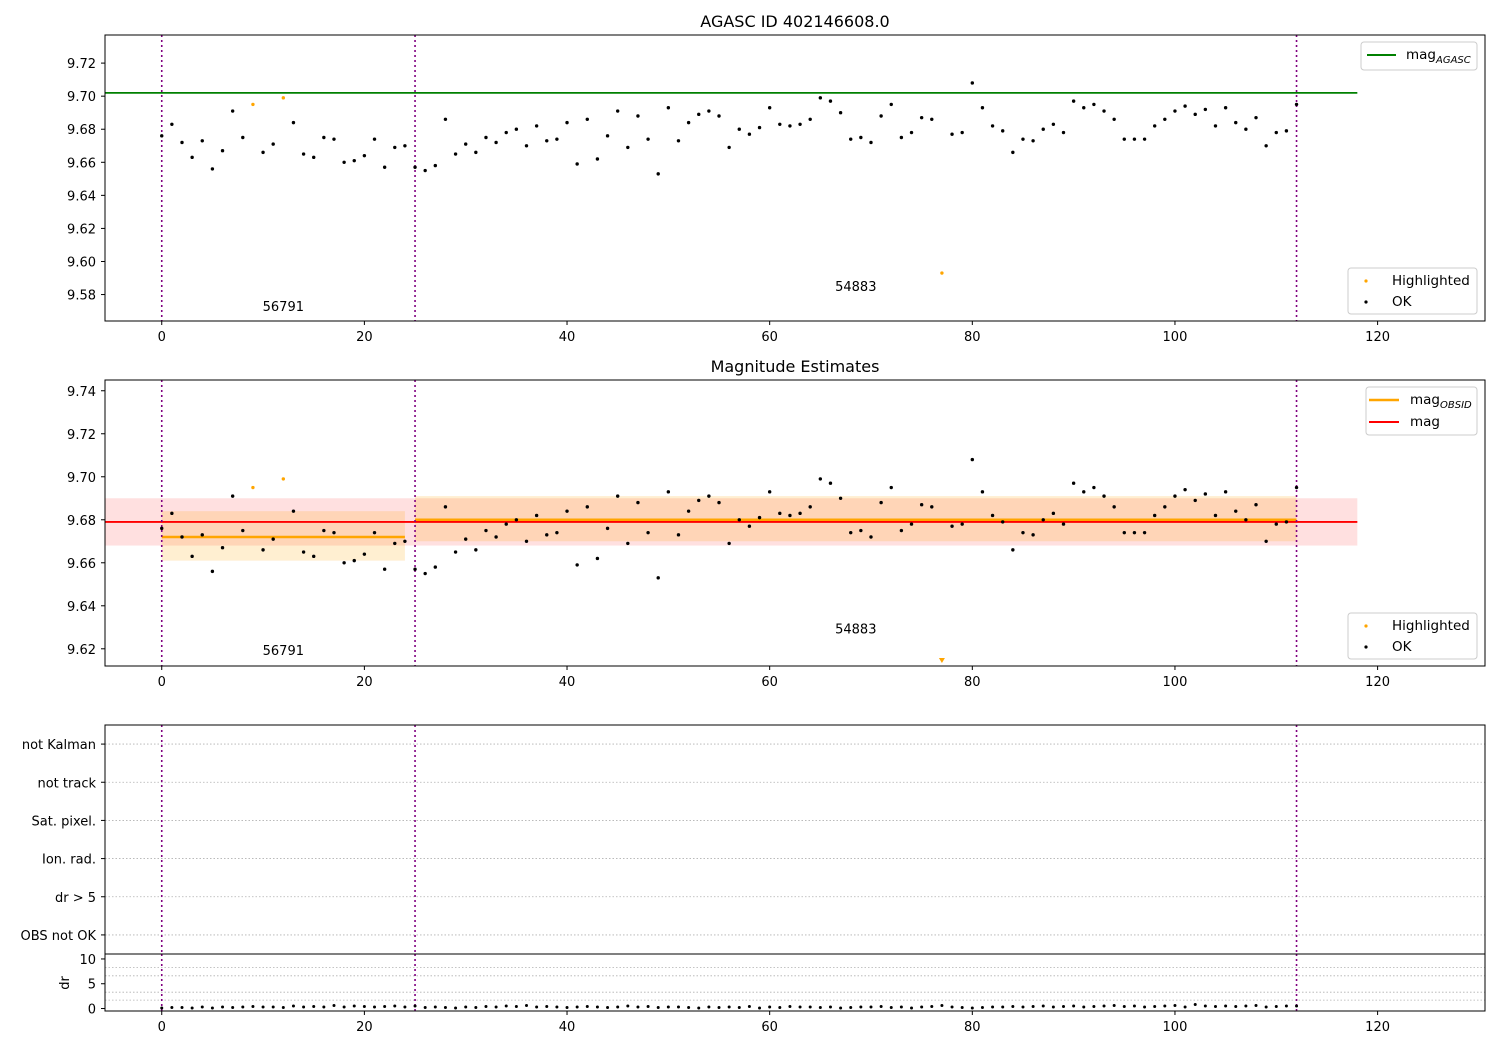 The image size is (1500, 1050). Describe the element at coordinates (81, 196) in the screenshot. I see `y-tick-label: 9.64` at that location.